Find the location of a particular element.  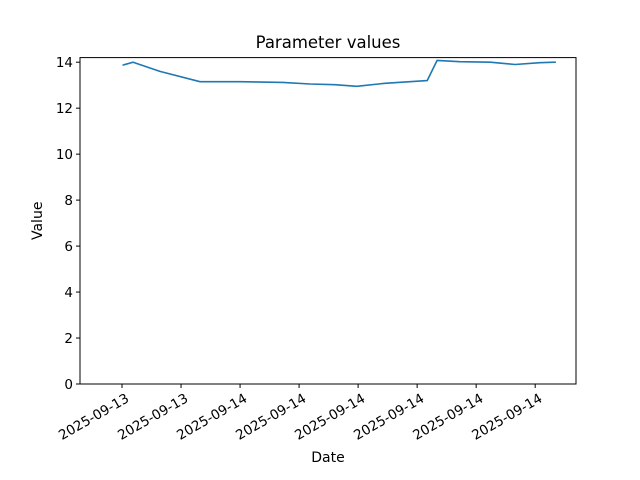

y-tick-label: 8 is located at coordinates (68, 201).